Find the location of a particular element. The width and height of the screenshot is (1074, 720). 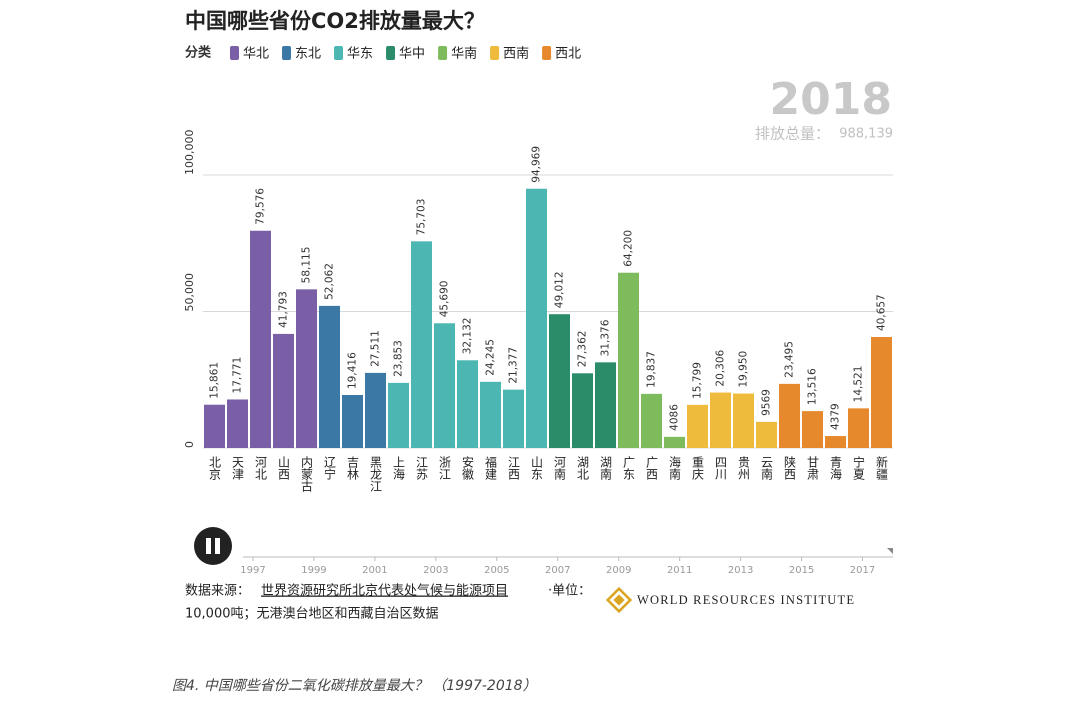

play-button is located at coordinates (213, 546).